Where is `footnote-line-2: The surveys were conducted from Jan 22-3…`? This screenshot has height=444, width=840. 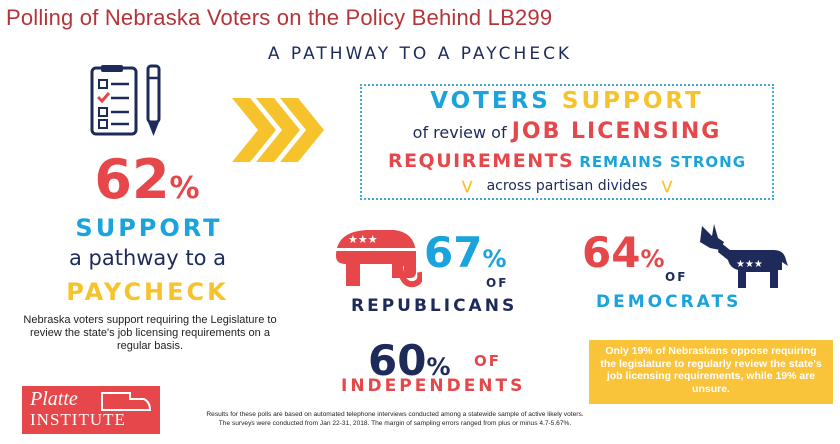
footnote-line-2: The surveys were conducted from Jan 22-3… is located at coordinates (395, 423).